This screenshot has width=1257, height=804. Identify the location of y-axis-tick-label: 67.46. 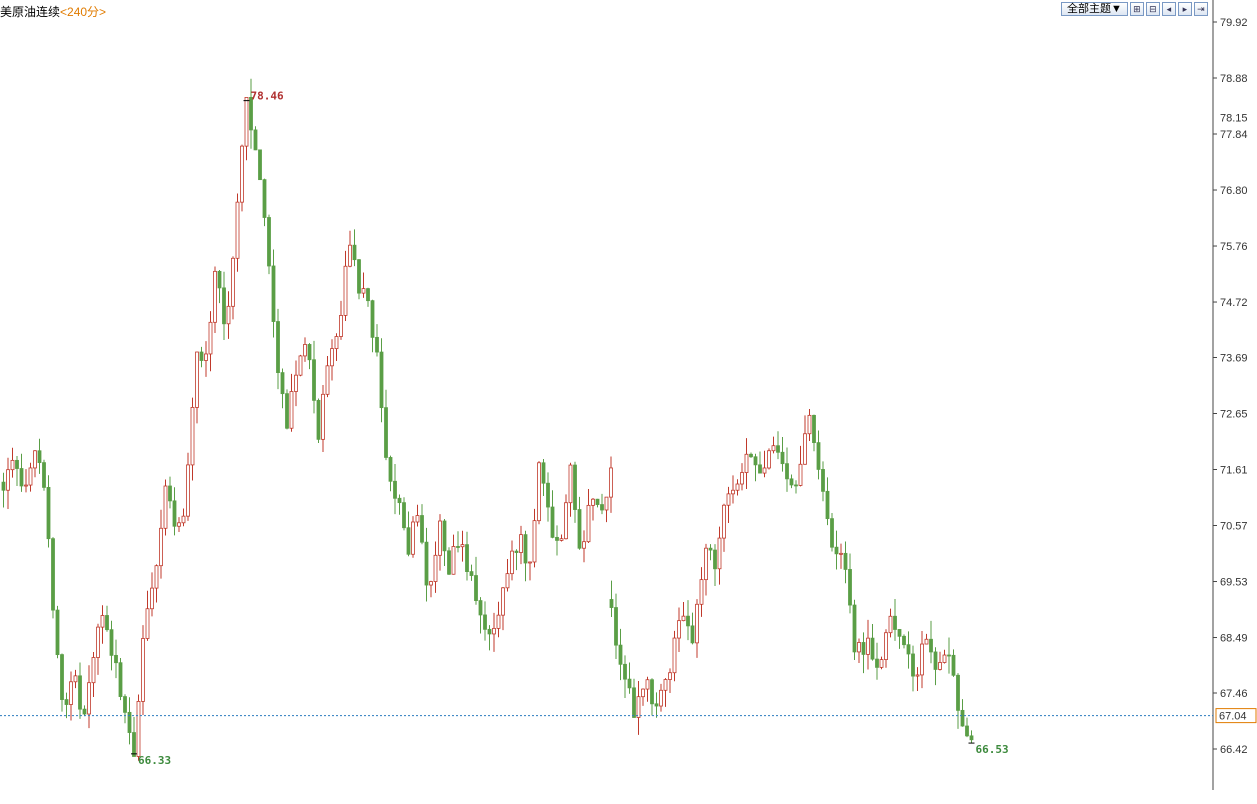
(1234, 694).